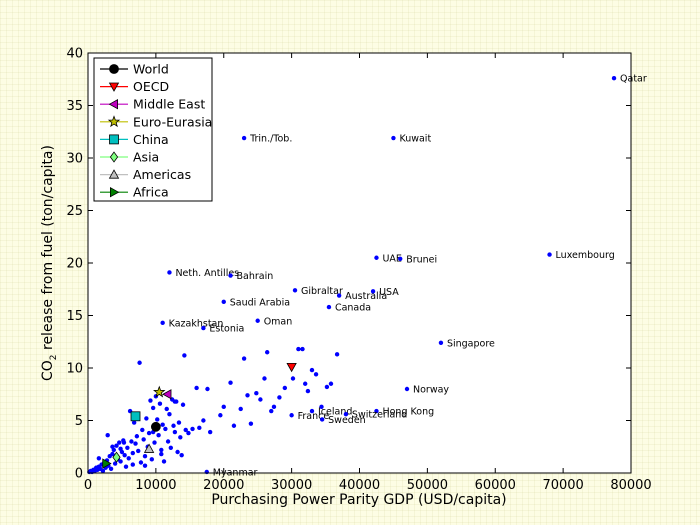 The width and height of the screenshot is (700, 525). What do you see at coordinates (260, 302) in the screenshot?
I see `country-label: Saudi Arabia` at bounding box center [260, 302].